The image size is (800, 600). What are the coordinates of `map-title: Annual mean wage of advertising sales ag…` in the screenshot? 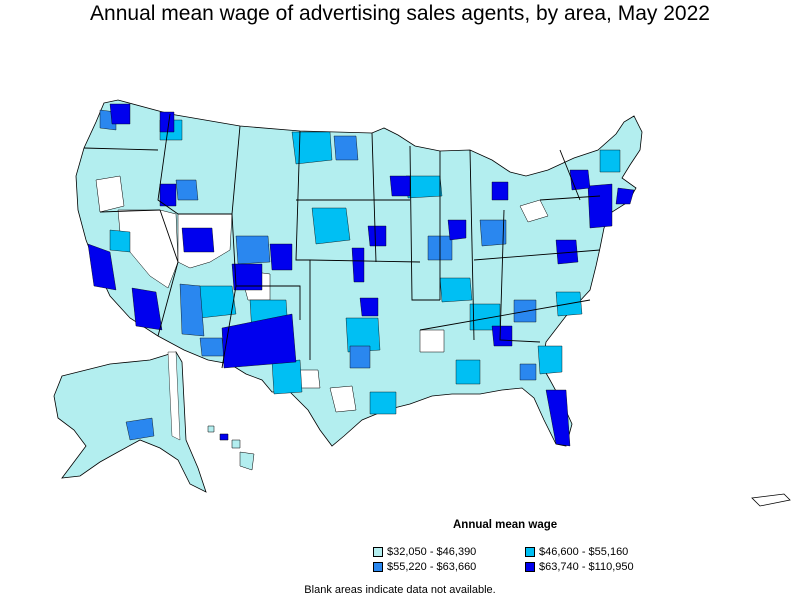 It's located at (400, 13).